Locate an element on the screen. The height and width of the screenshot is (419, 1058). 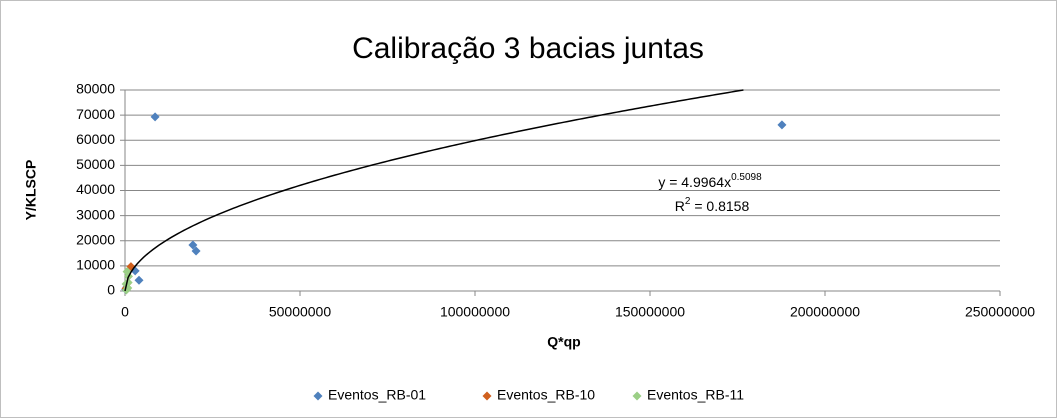
x-tick-label: 0 is located at coordinates (125, 312).